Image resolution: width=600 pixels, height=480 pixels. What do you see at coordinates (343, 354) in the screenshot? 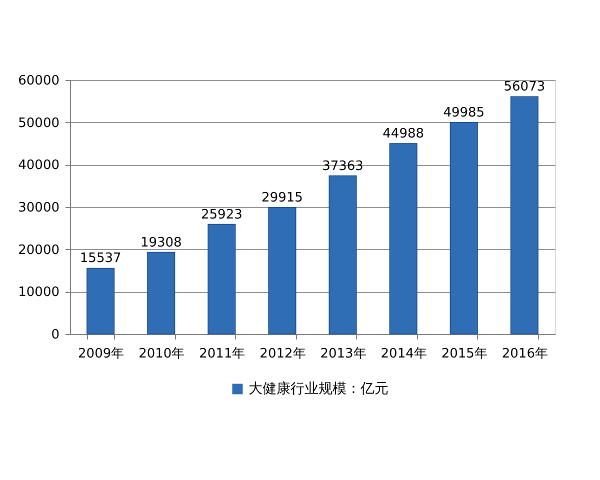
I see `x-tick-label: 2013年` at bounding box center [343, 354].